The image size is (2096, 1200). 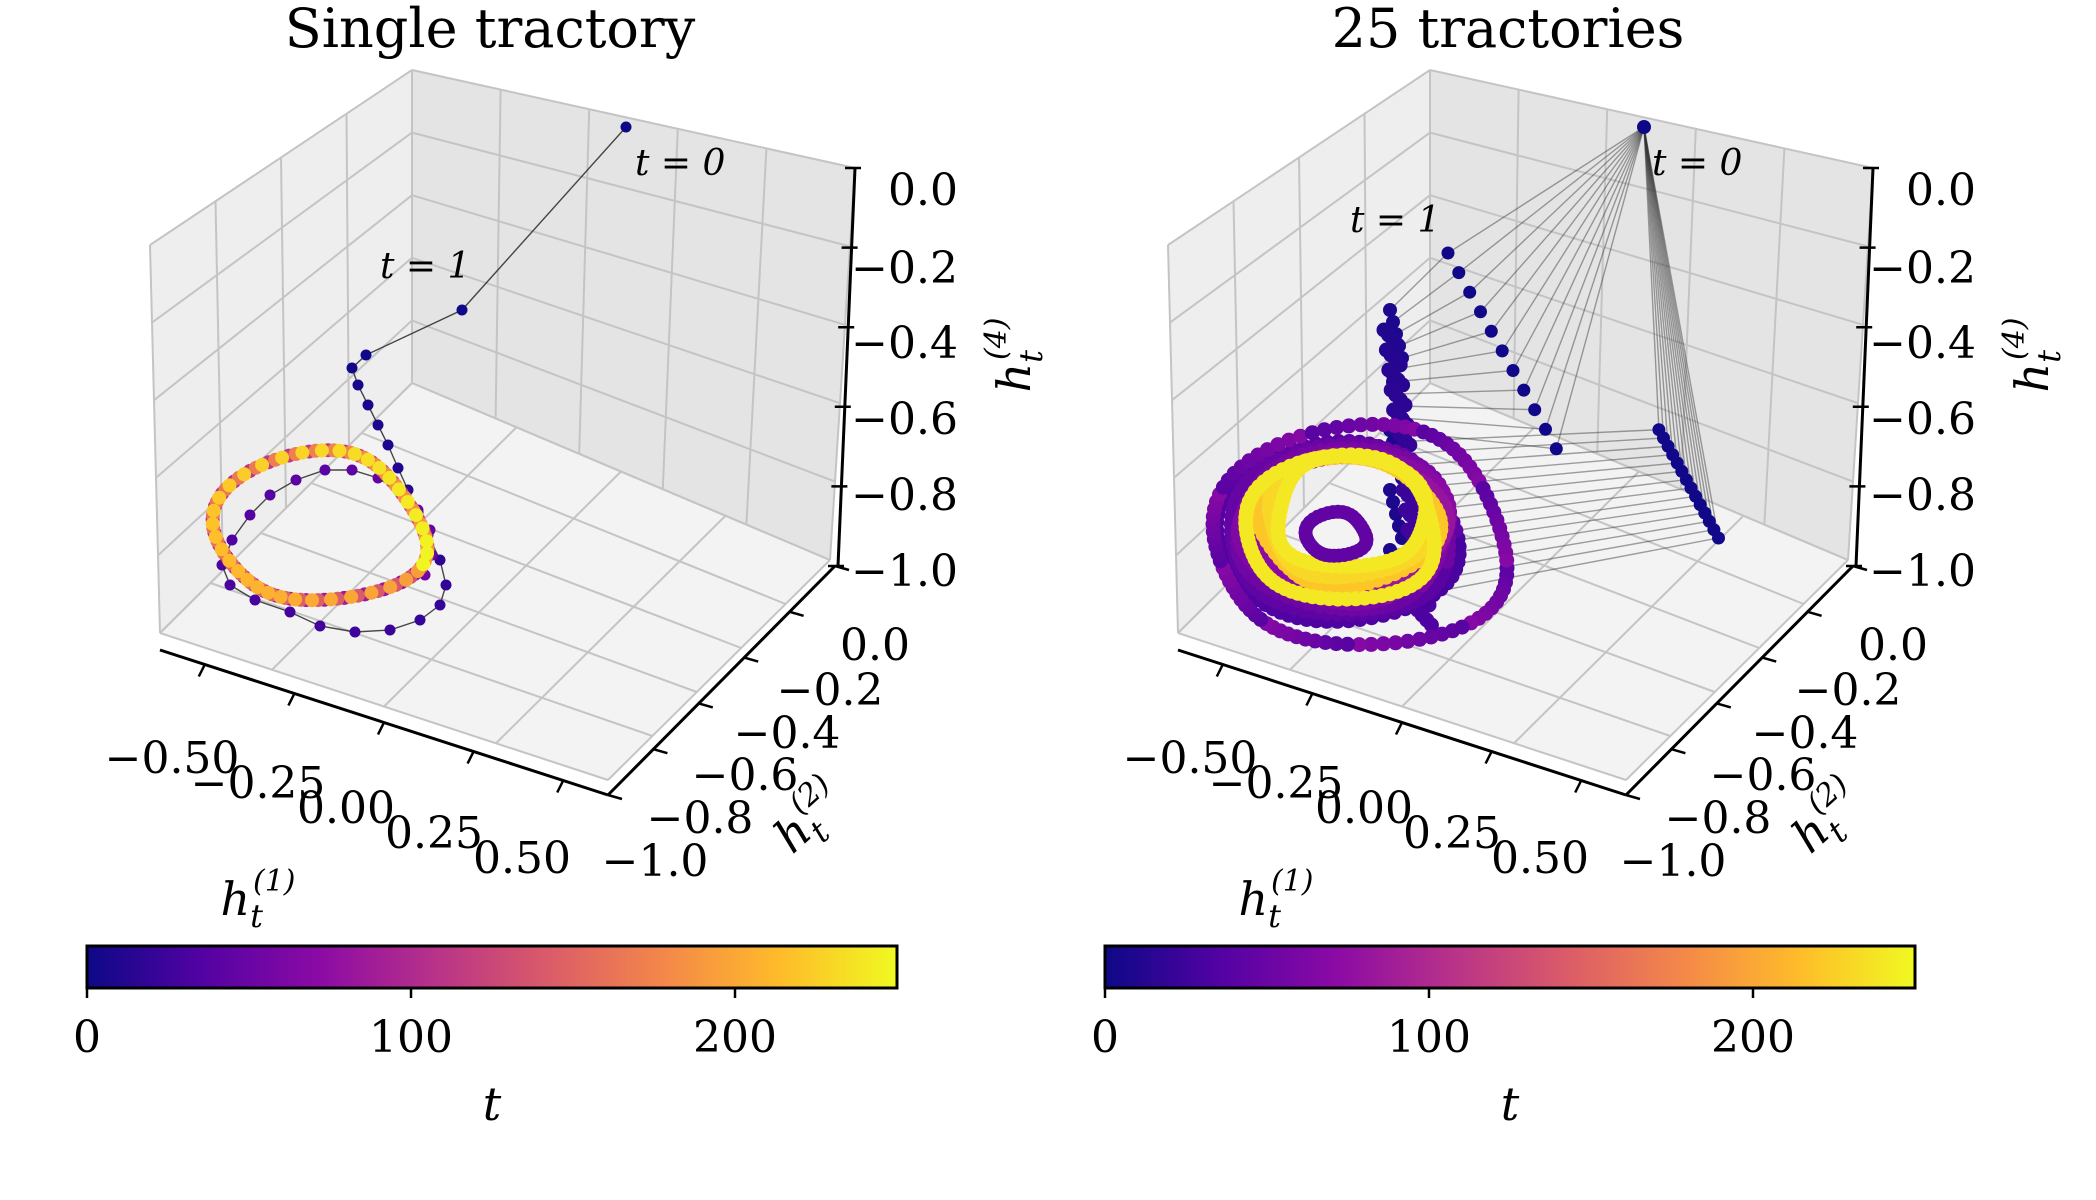 I want to click on x-tick-label: 0.00, so click(x=1364, y=808).